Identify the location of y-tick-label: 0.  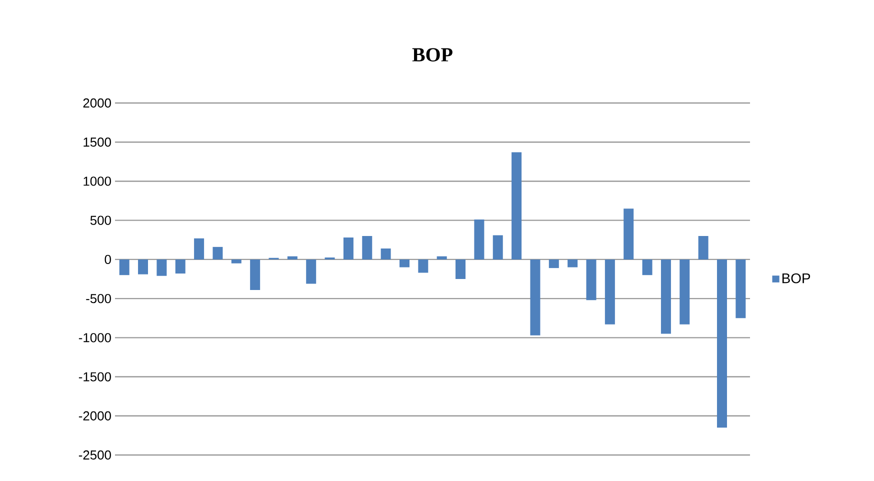
(107, 259).